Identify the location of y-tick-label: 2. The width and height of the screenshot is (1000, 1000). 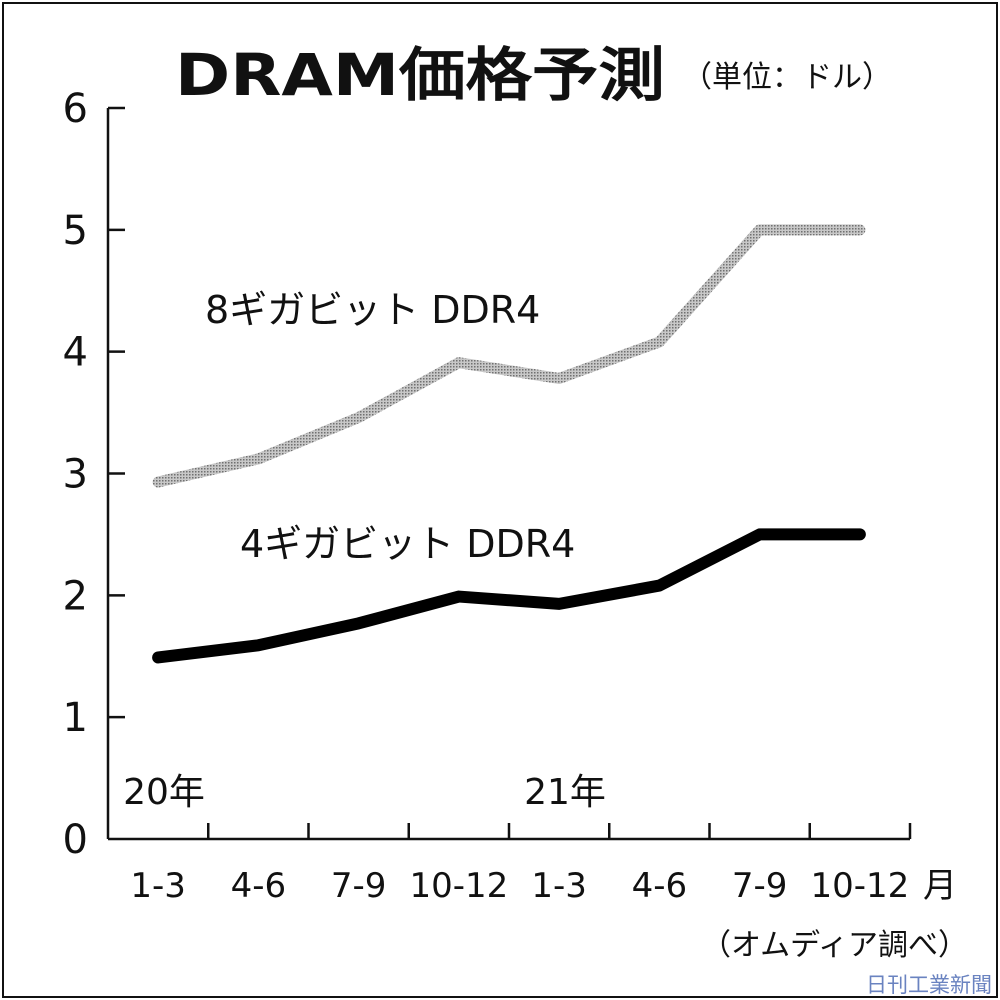
(75, 596).